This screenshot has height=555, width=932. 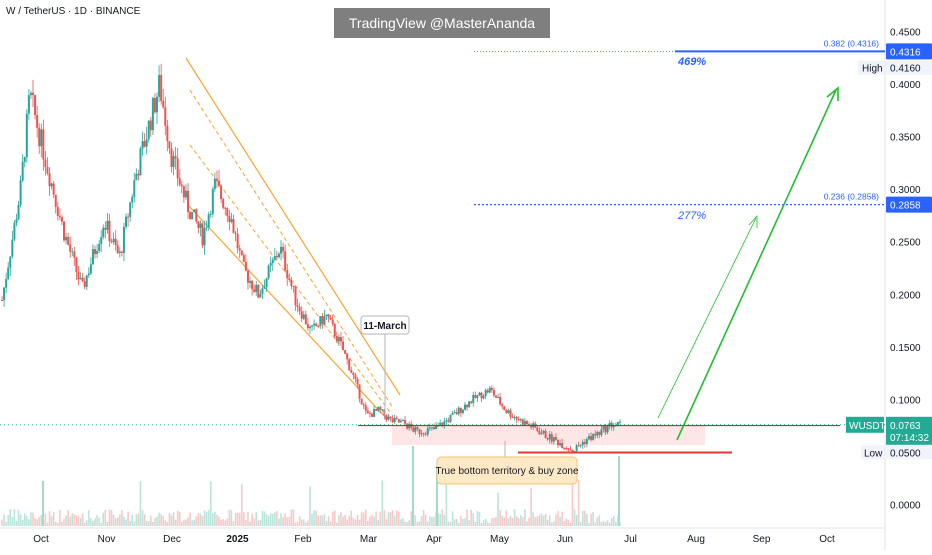 What do you see at coordinates (691, 62) in the screenshot?
I see `target-label: 469%` at bounding box center [691, 62].